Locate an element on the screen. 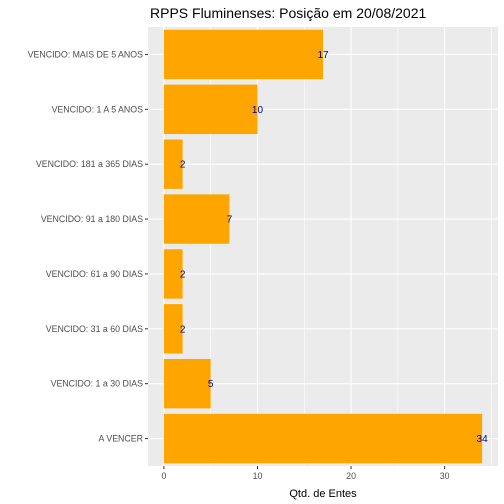  y-tick-label-1: VENCIDO: 1 A 5 ANOS is located at coordinates (98, 109).